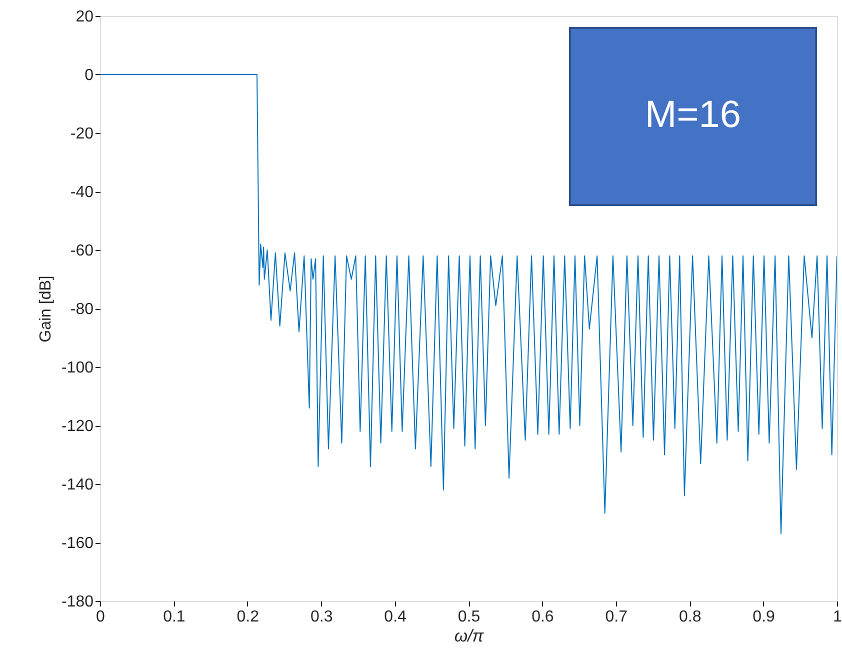  What do you see at coordinates (89, 75) in the screenshot?
I see `y-tick-label: 0` at bounding box center [89, 75].